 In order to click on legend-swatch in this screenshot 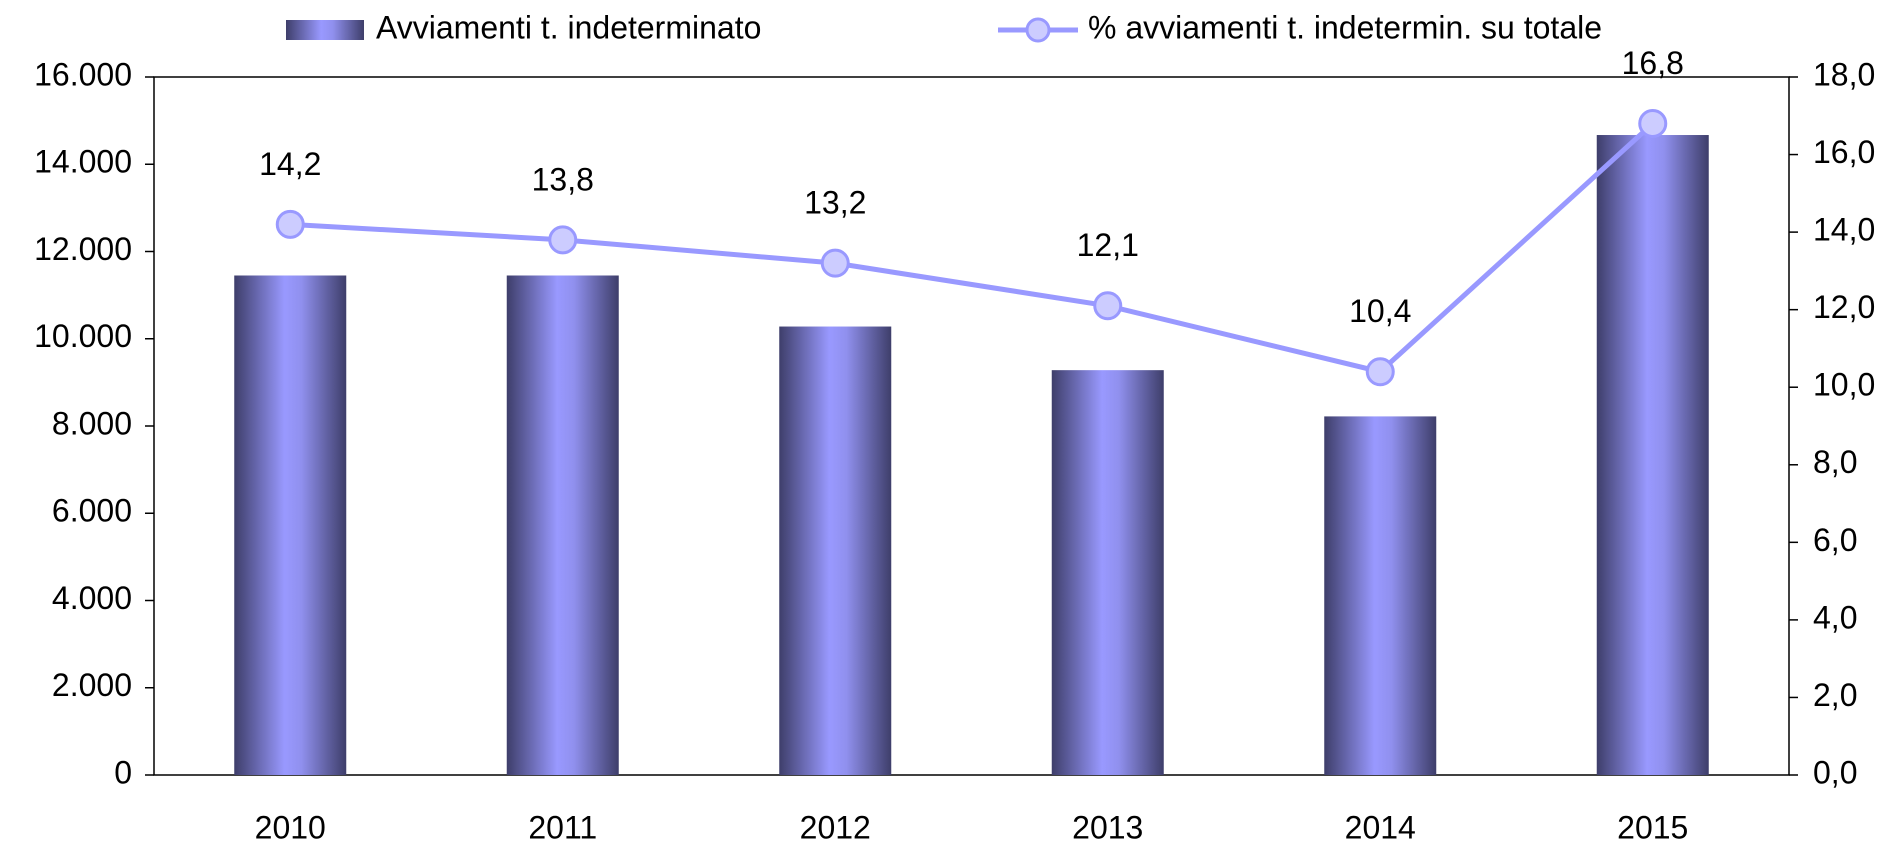, I will do `click(325, 30)`.